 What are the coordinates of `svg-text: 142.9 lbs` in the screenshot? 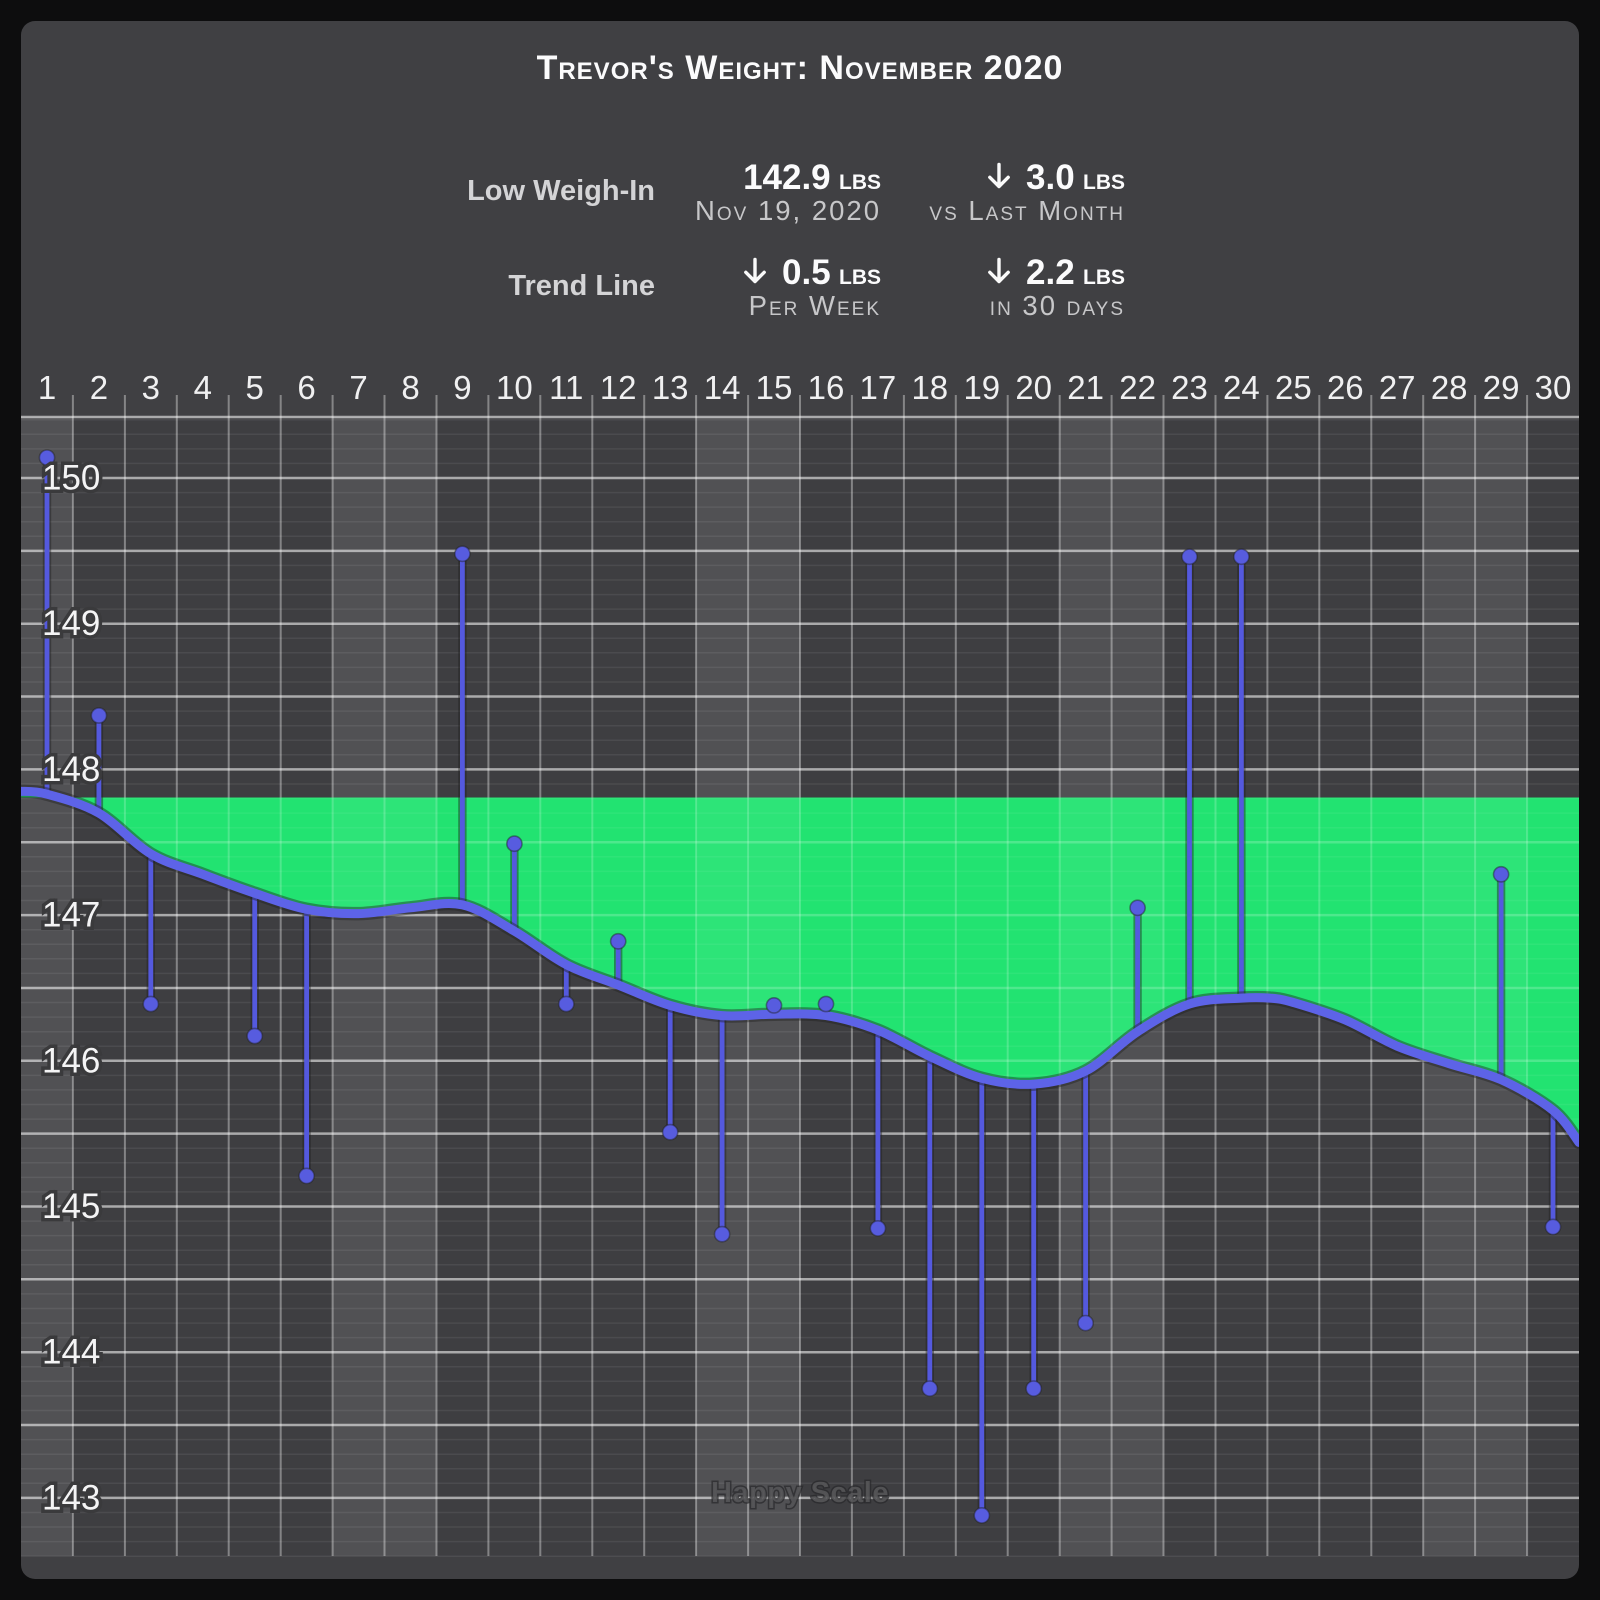 It's located at (812, 177).